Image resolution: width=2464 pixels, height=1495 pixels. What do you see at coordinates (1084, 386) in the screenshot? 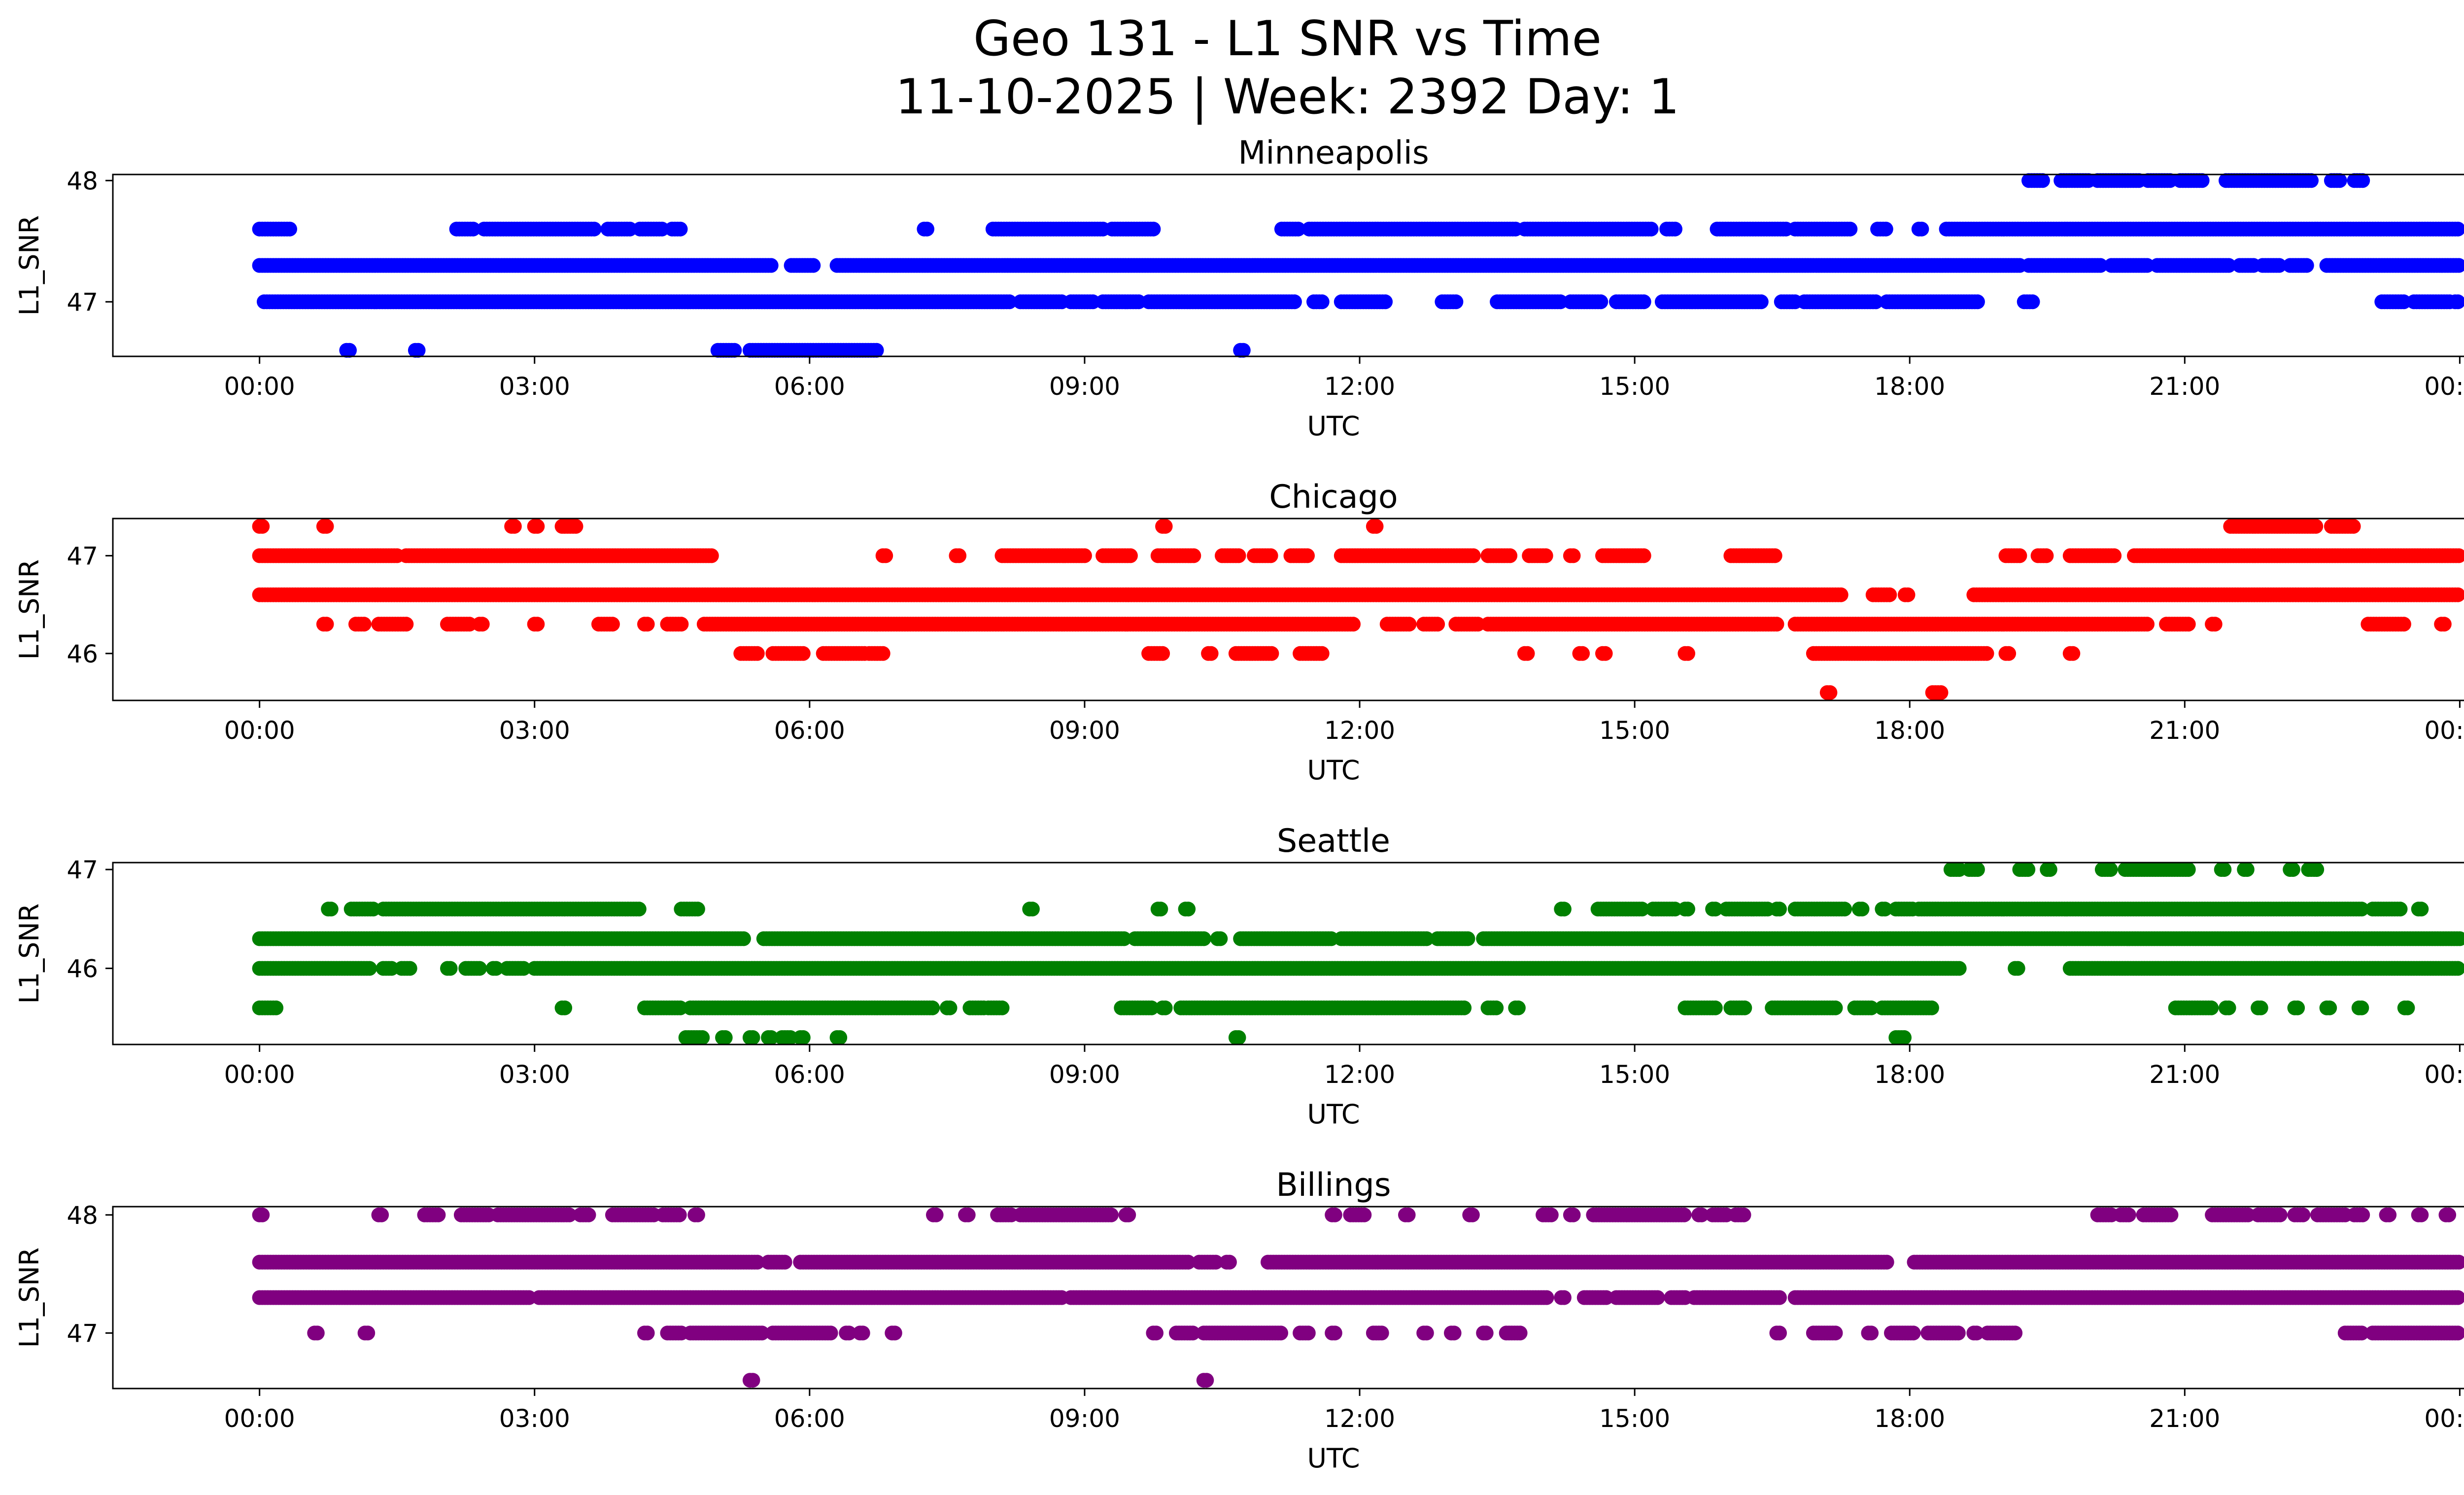
I see `x-tick-label: 09:00` at bounding box center [1084, 386].